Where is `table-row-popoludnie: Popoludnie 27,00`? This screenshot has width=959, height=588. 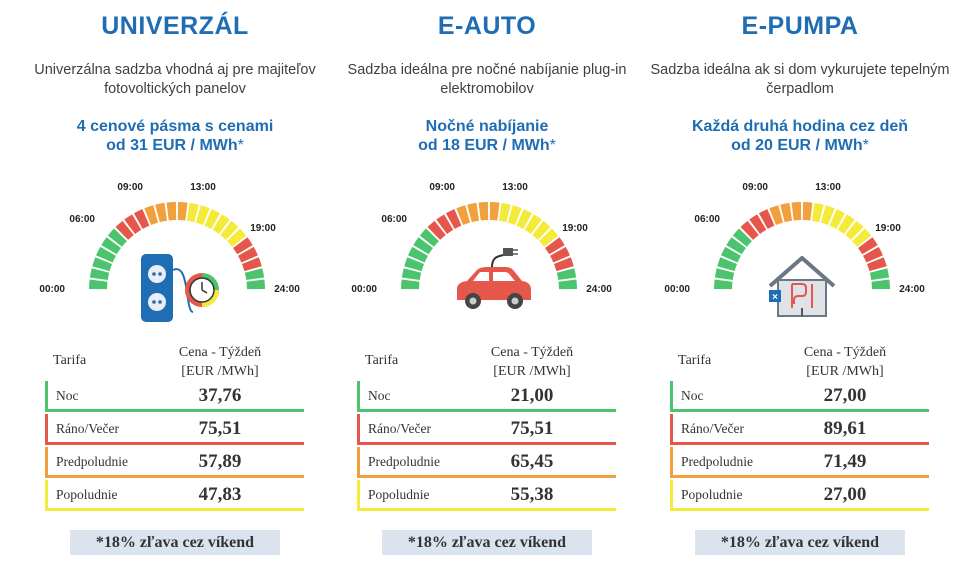
table-row-popoludnie: Popoludnie 27,00 is located at coordinates (799, 495).